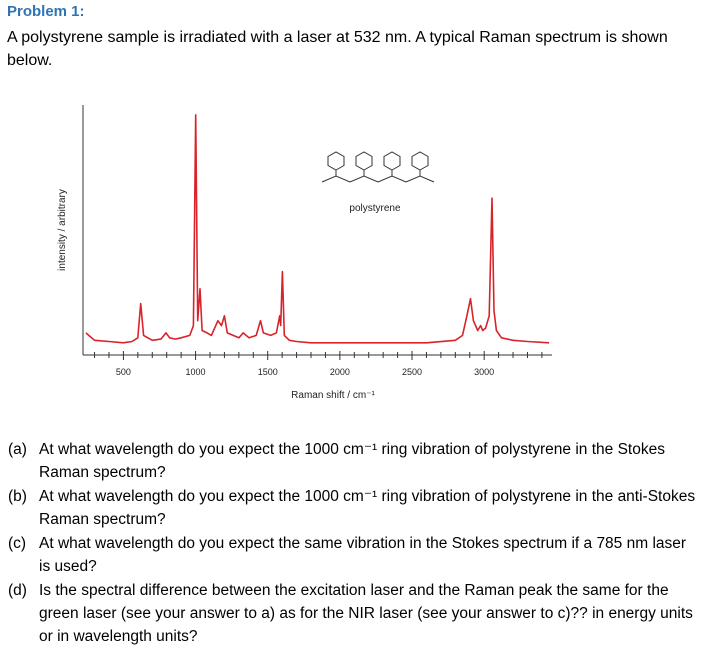 The width and height of the screenshot is (707, 655). I want to click on x-tick-label: 1500, so click(268, 372).